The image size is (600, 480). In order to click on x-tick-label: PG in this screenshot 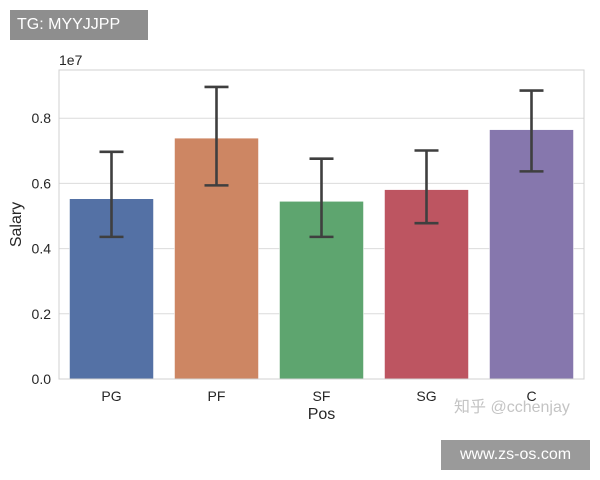, I will do `click(111, 396)`.